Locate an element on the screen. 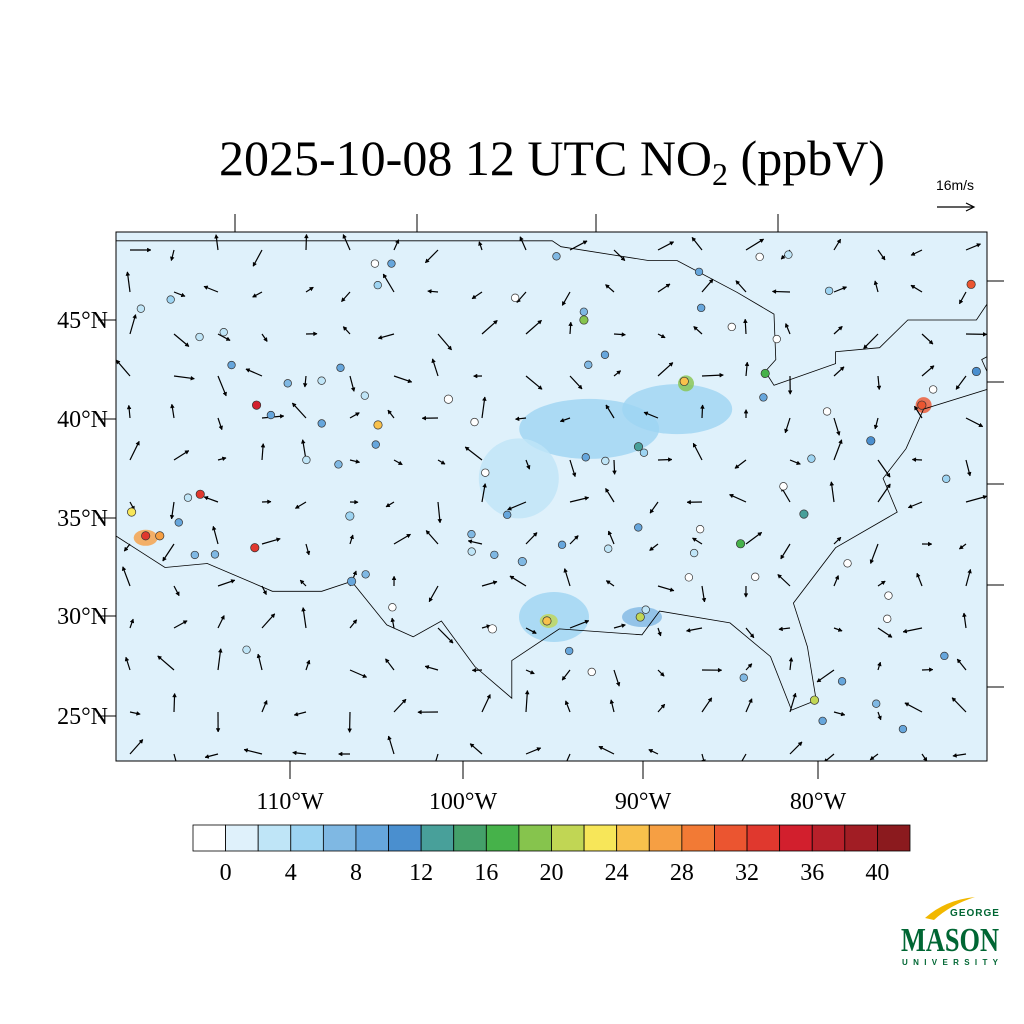 The width and height of the screenshot is (1024, 1024). colorbar-label: 24 is located at coordinates (617, 873).